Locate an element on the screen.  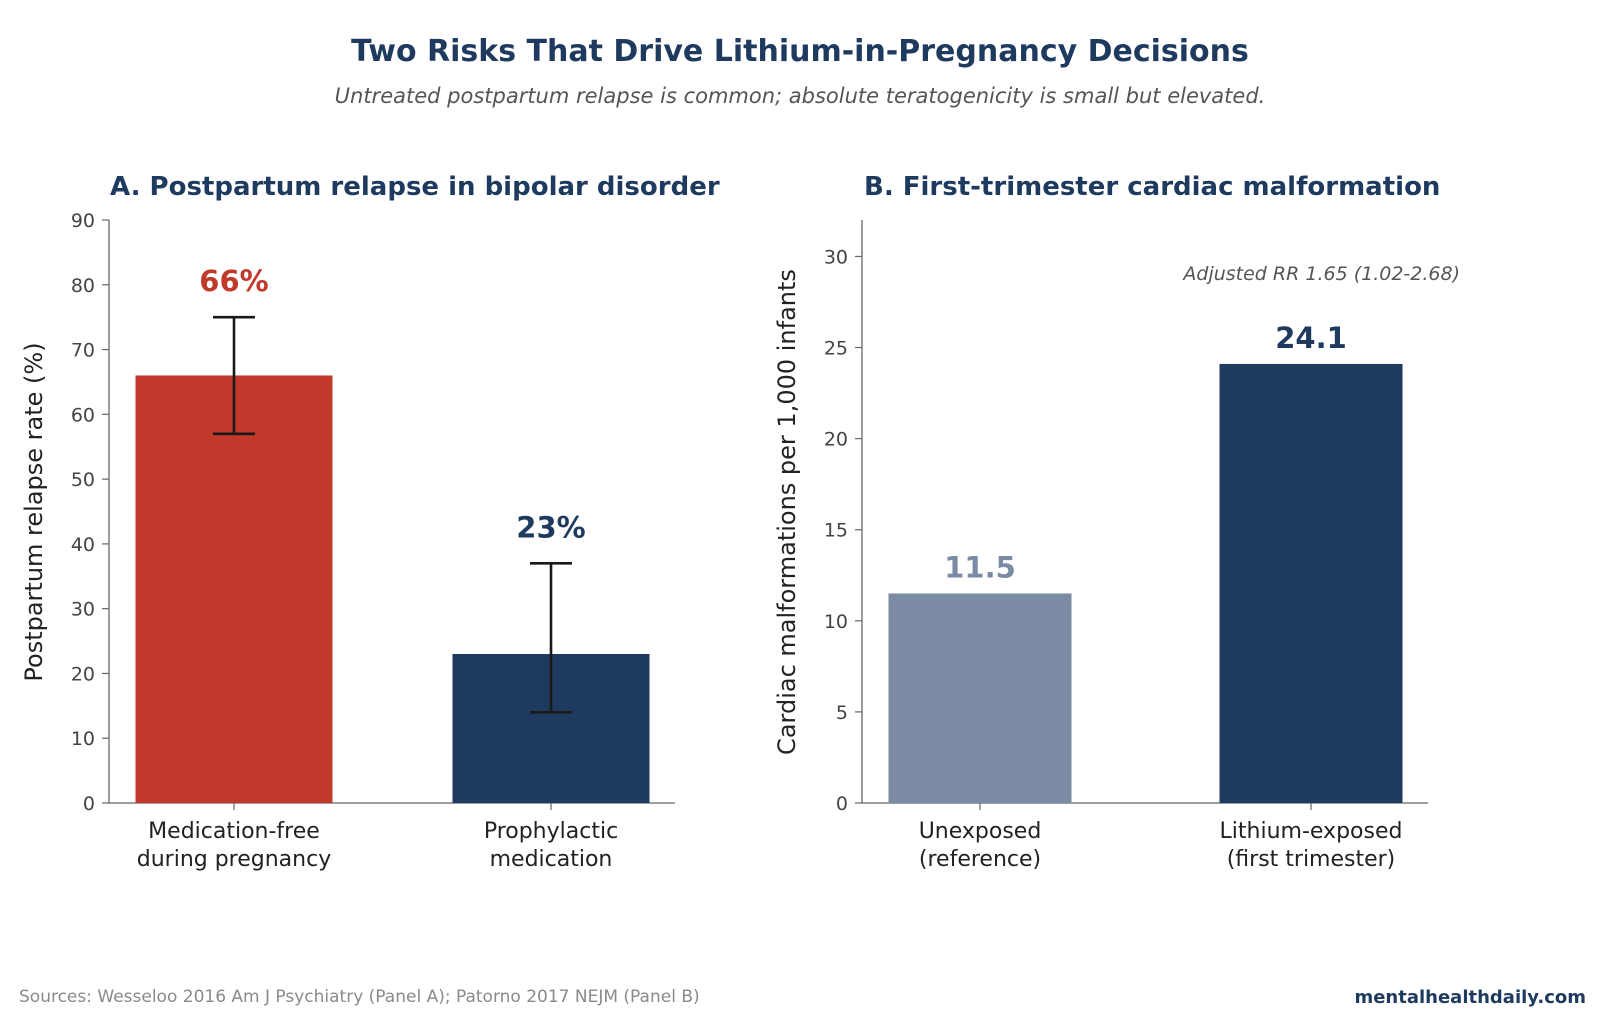
category-label: Unexposed is located at coordinates (980, 831).